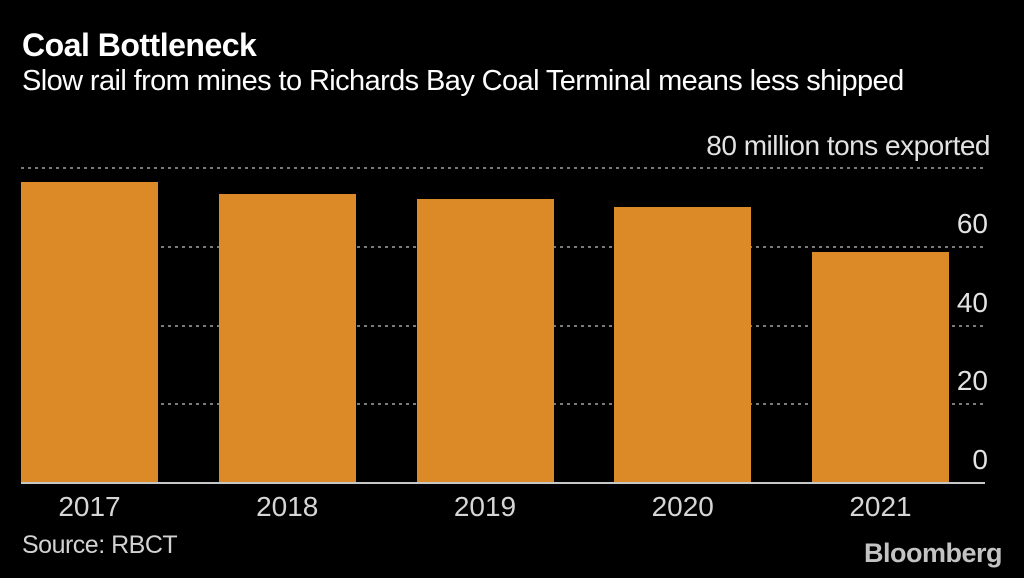  I want to click on y-axis-unit-annotation: 80 million tons exported, so click(848, 145).